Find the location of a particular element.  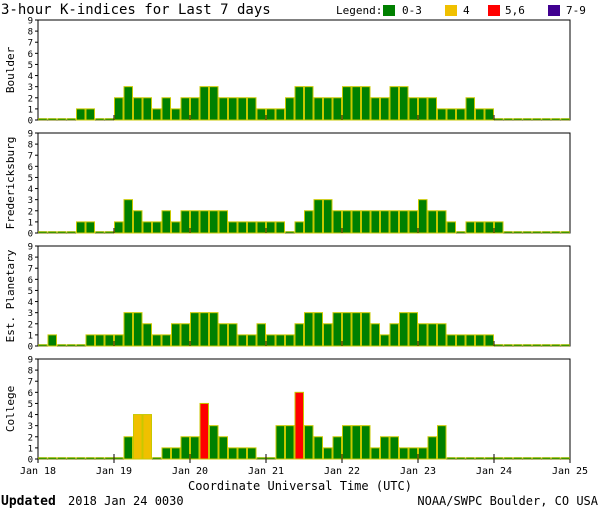

y-axis-label: Est. Planetary is located at coordinates (10, 295).